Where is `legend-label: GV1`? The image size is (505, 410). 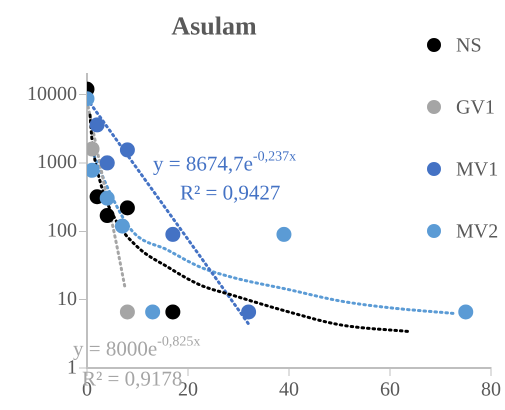 legend-label: GV1 is located at coordinates (475, 107).